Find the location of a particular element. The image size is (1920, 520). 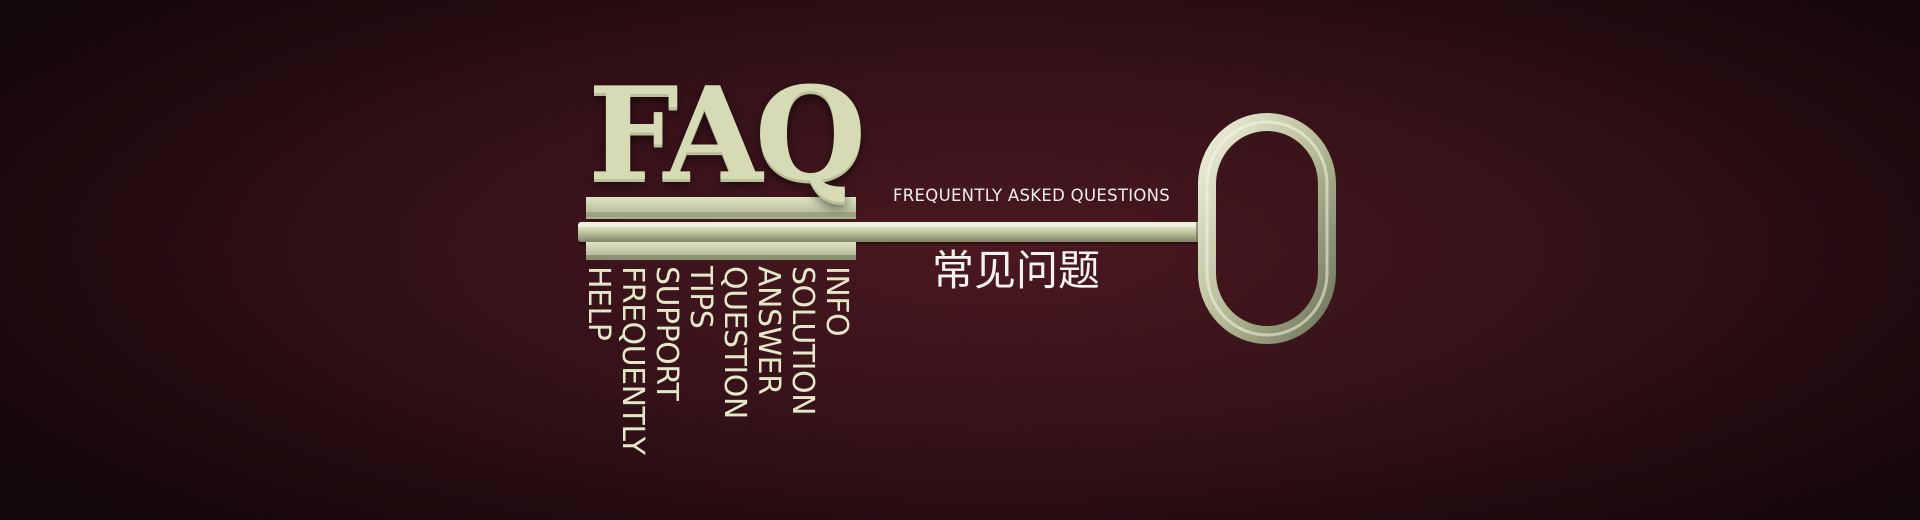

key-word-tips: TIPS is located at coordinates (700, 297).